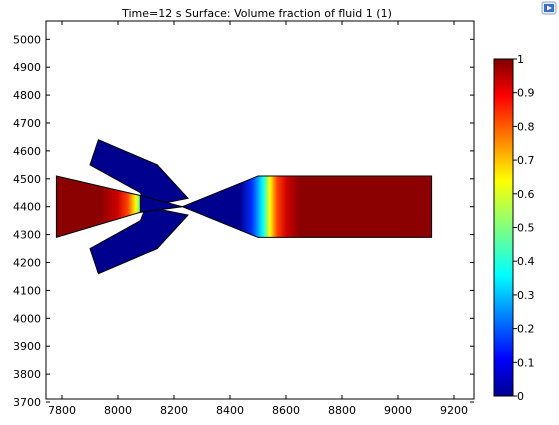 The width and height of the screenshot is (559, 425). I want to click on y-tick-label: 3700, so click(27, 402).